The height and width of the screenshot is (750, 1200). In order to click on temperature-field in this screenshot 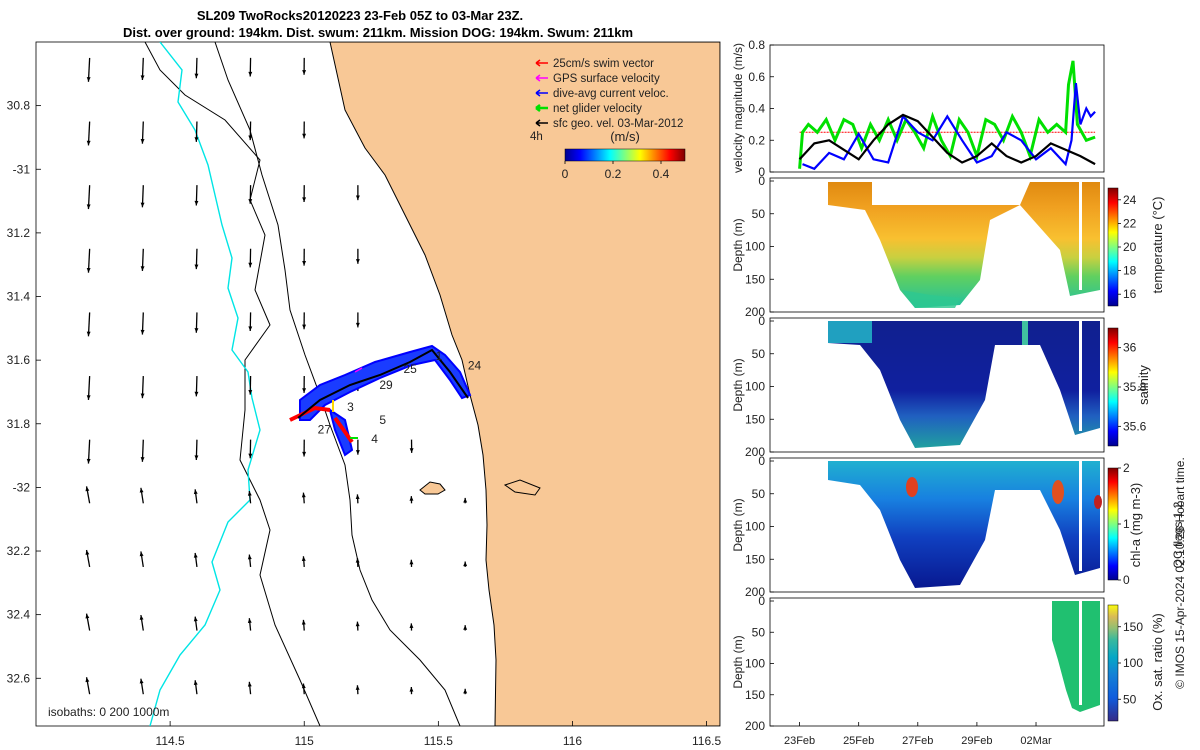, I will do `click(964, 245)`.